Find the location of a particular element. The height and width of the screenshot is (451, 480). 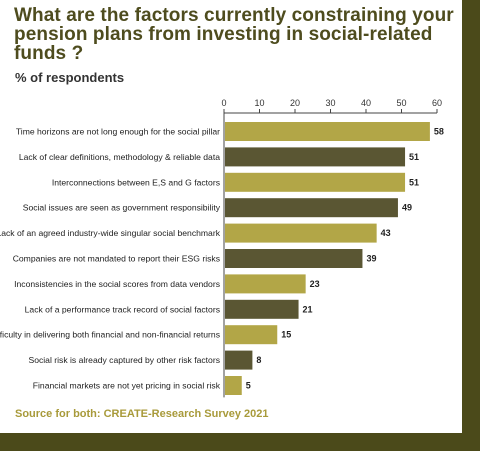

x-tick-label: 60 is located at coordinates (437, 103).